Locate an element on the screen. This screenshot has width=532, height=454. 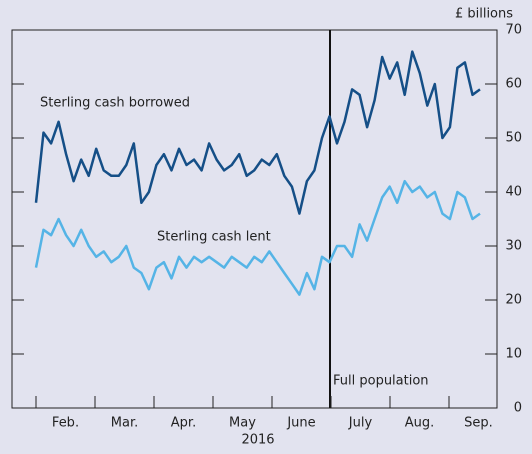
y-tick-label: 70 is located at coordinates (513, 30).